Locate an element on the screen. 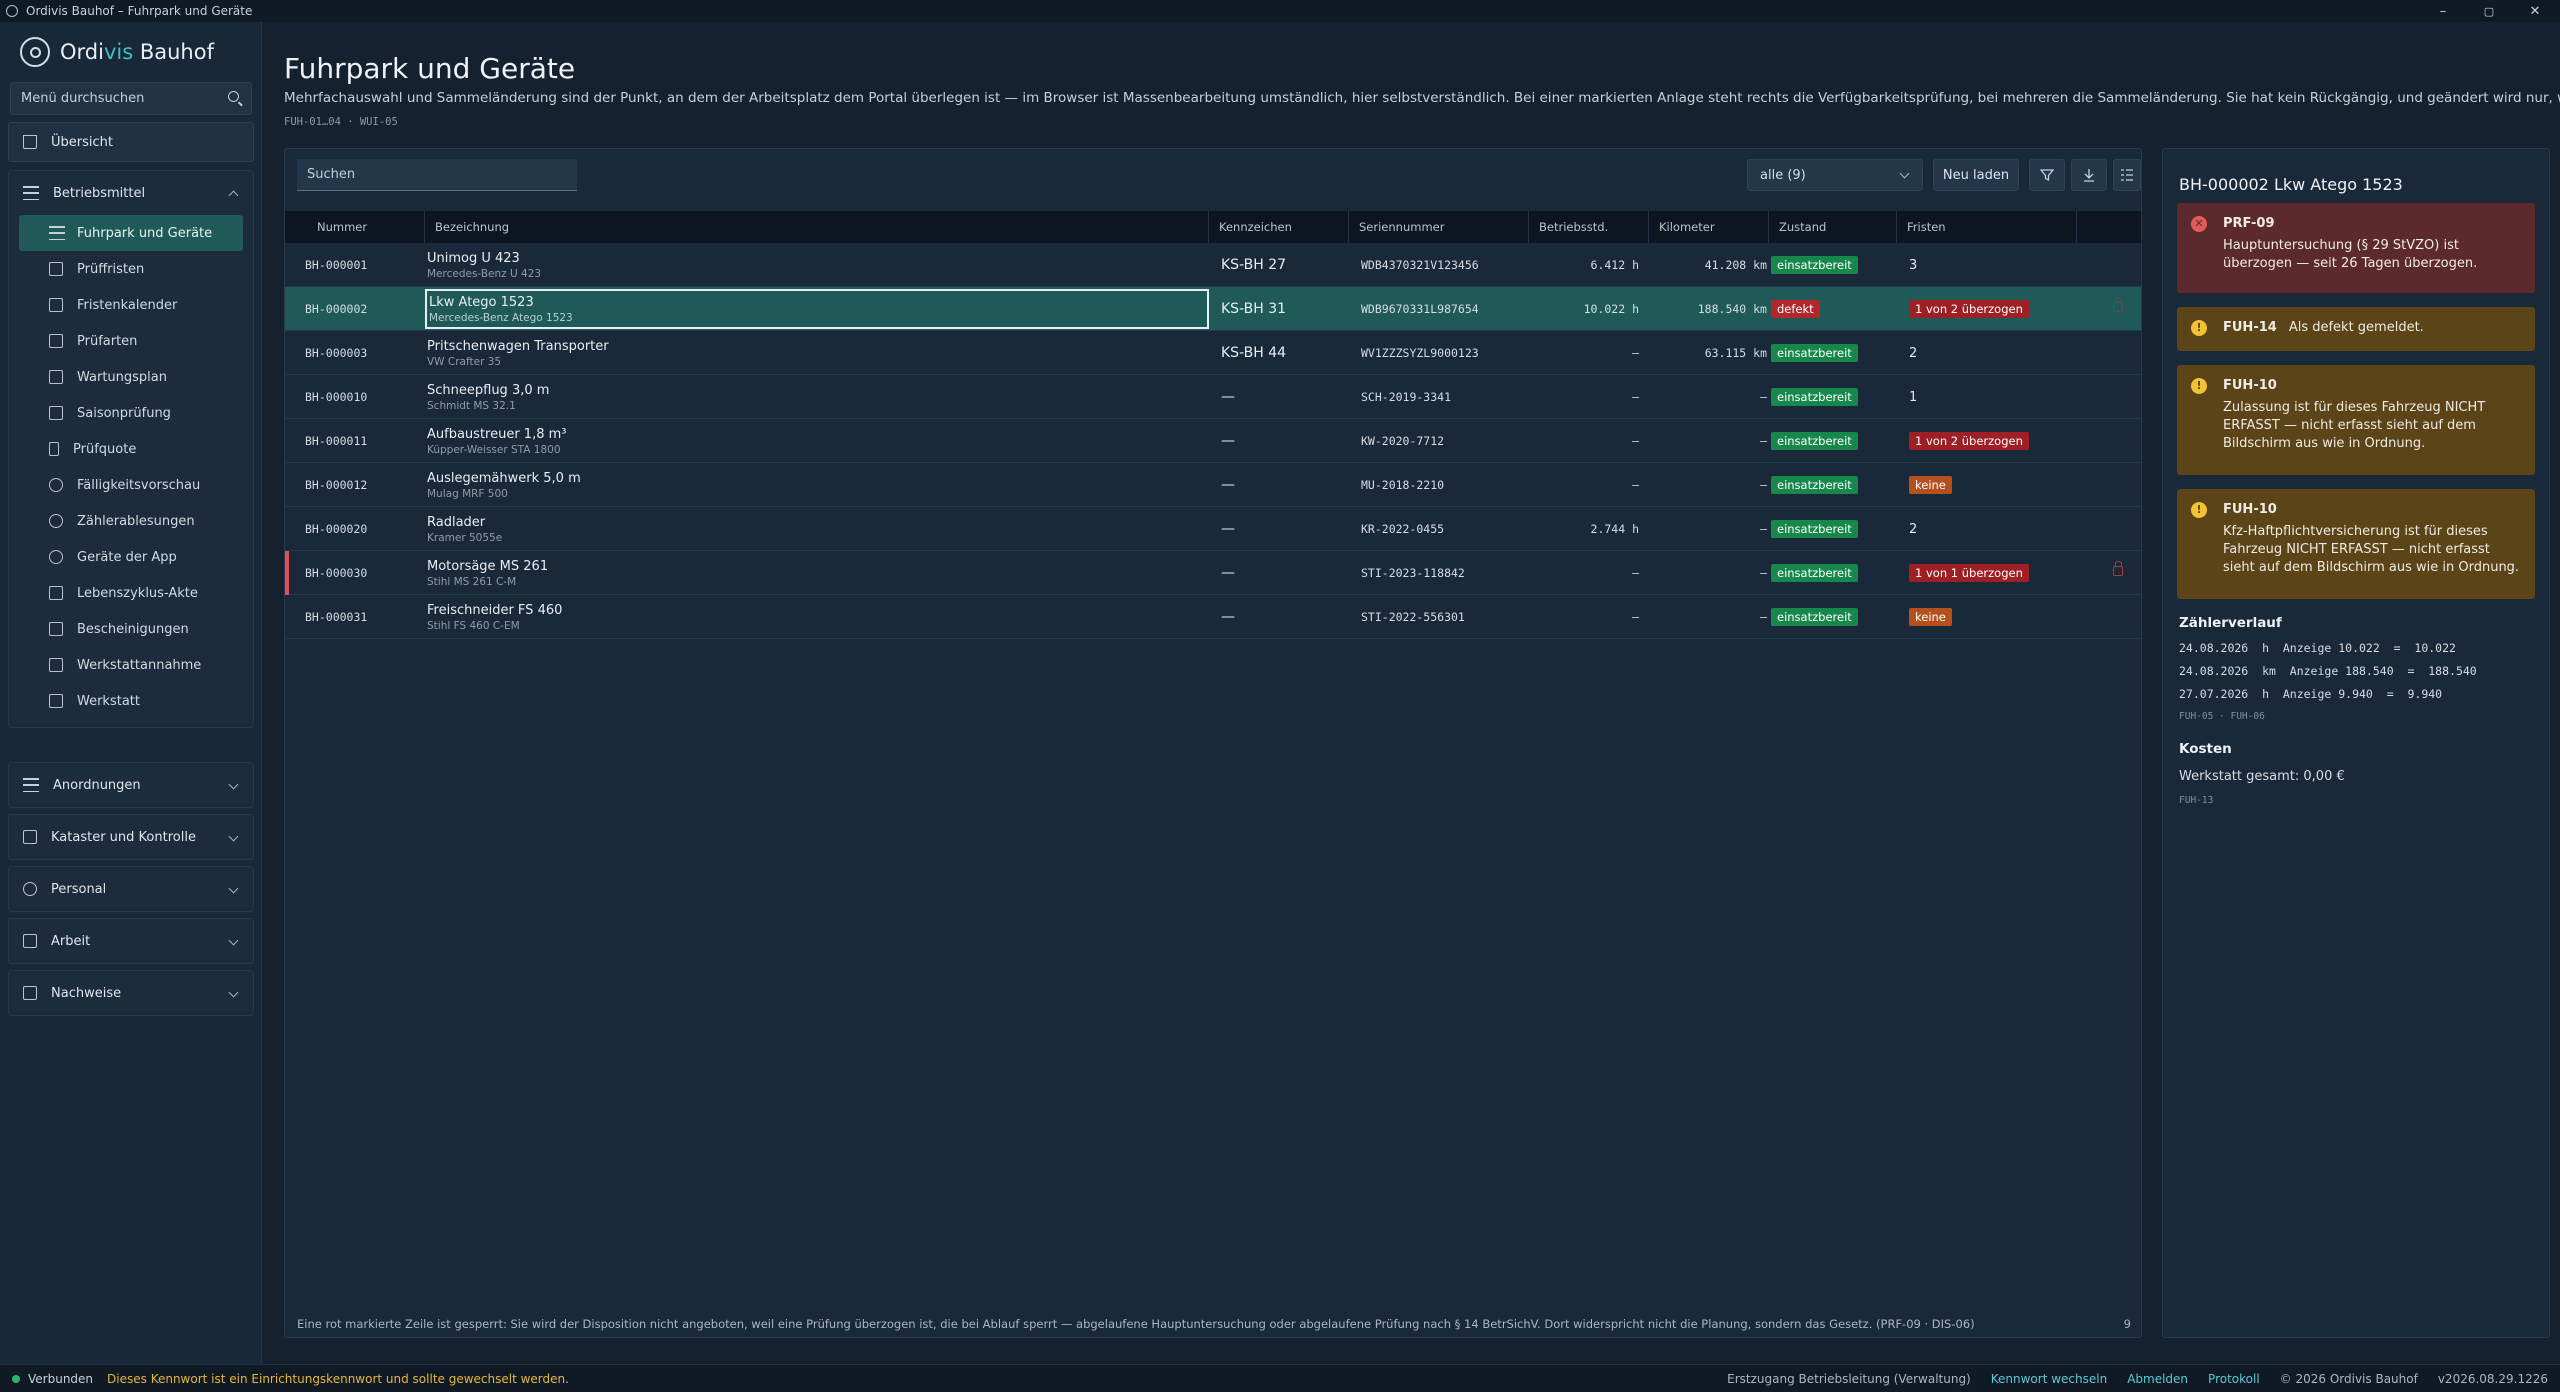 The image size is (2560, 1392). sidebar-item-fuhrpark: Fuhrpark und Geräte is located at coordinates (131, 233).